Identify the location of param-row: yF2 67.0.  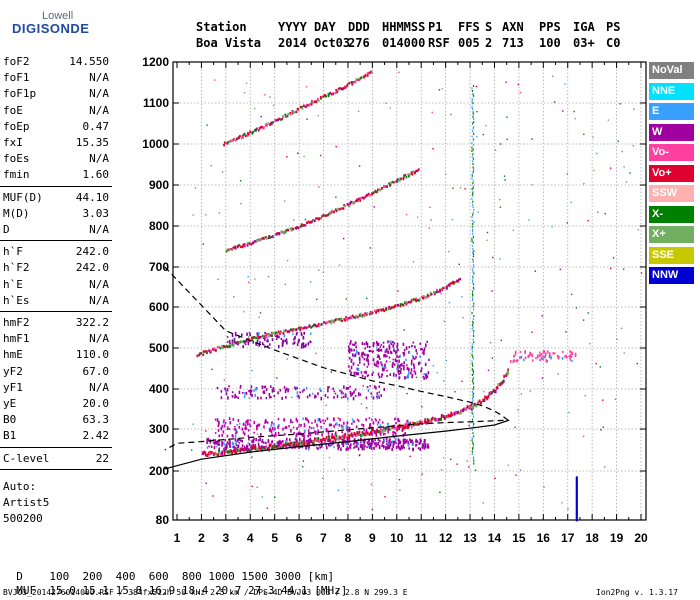
(56, 371).